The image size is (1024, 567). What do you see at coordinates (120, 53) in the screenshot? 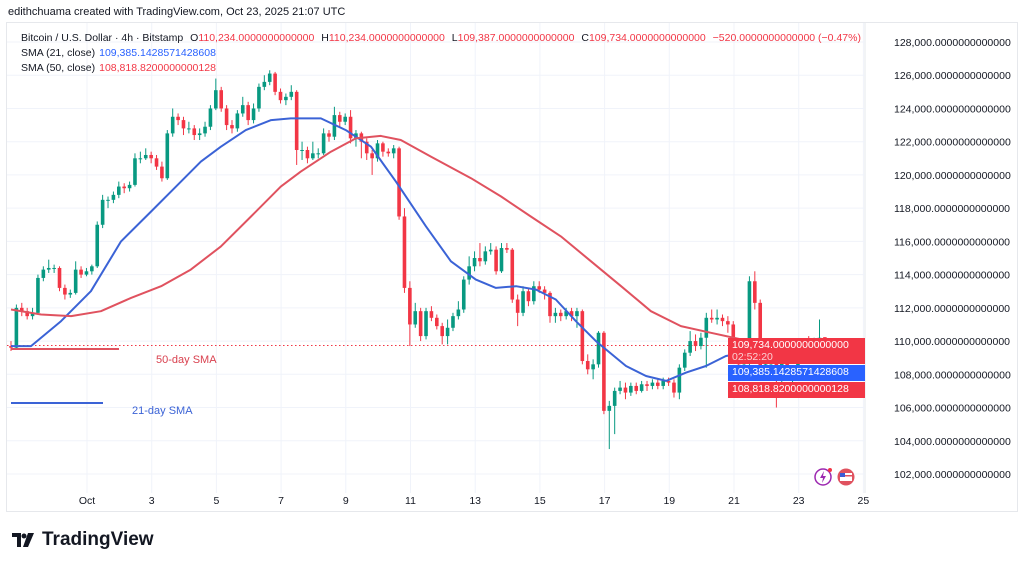
I see `legend-sma21-row: SMA (21, close) 109,385.1428571428608` at bounding box center [120, 53].